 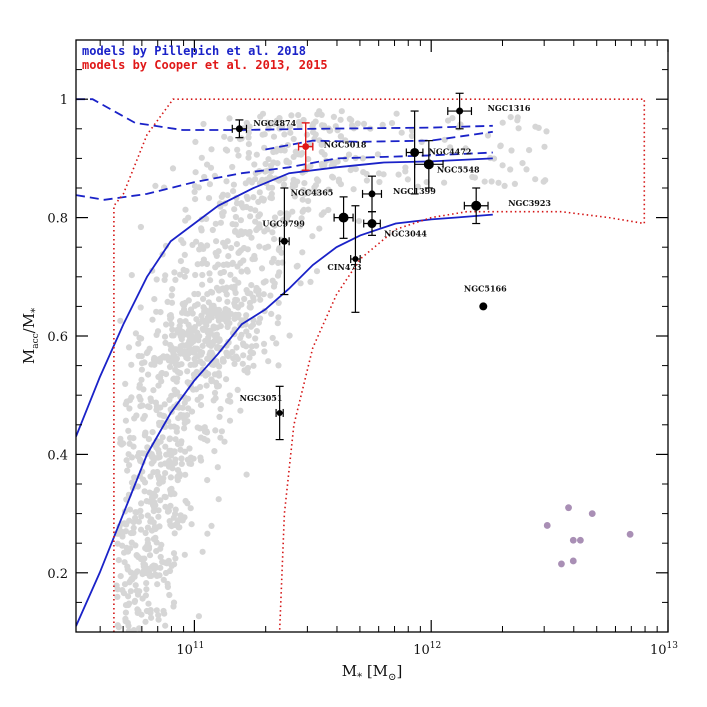 I want to click on x-tick-label: 1011, so click(x=190, y=649).